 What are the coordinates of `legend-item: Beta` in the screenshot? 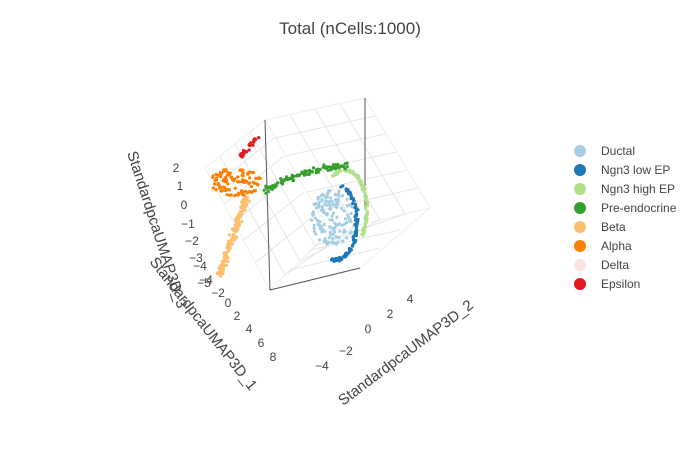 It's located at (600, 227).